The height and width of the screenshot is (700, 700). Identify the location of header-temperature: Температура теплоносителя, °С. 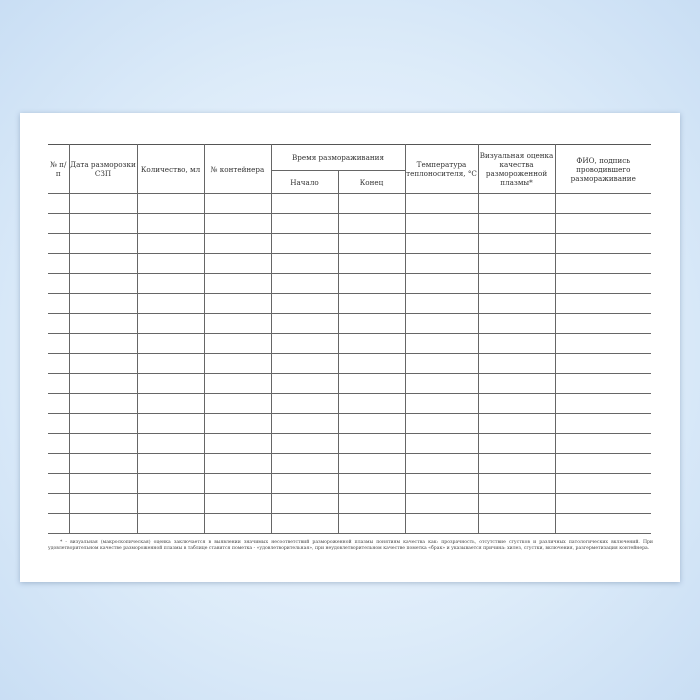
(441, 169).